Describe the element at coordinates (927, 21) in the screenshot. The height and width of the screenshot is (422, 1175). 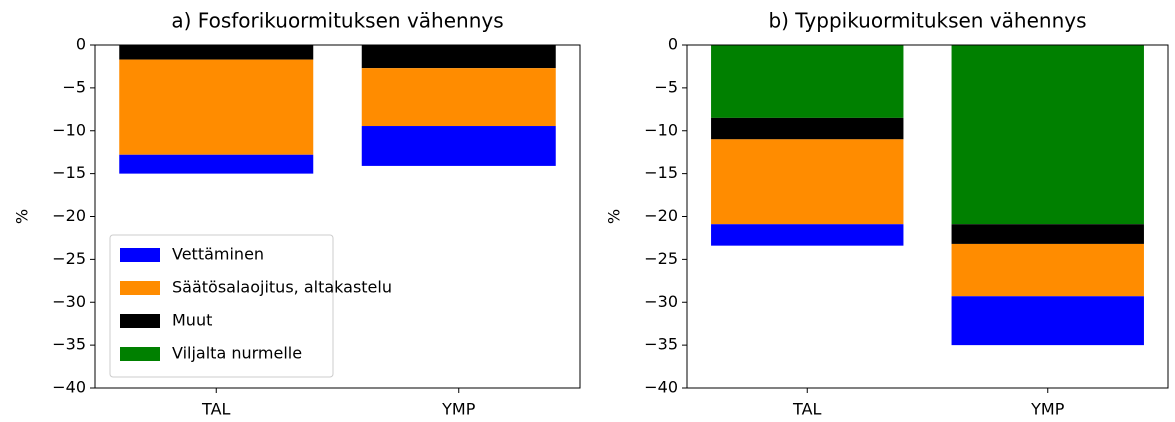
I see `chart-title: b) Typpikuormituksen vähennys` at that location.